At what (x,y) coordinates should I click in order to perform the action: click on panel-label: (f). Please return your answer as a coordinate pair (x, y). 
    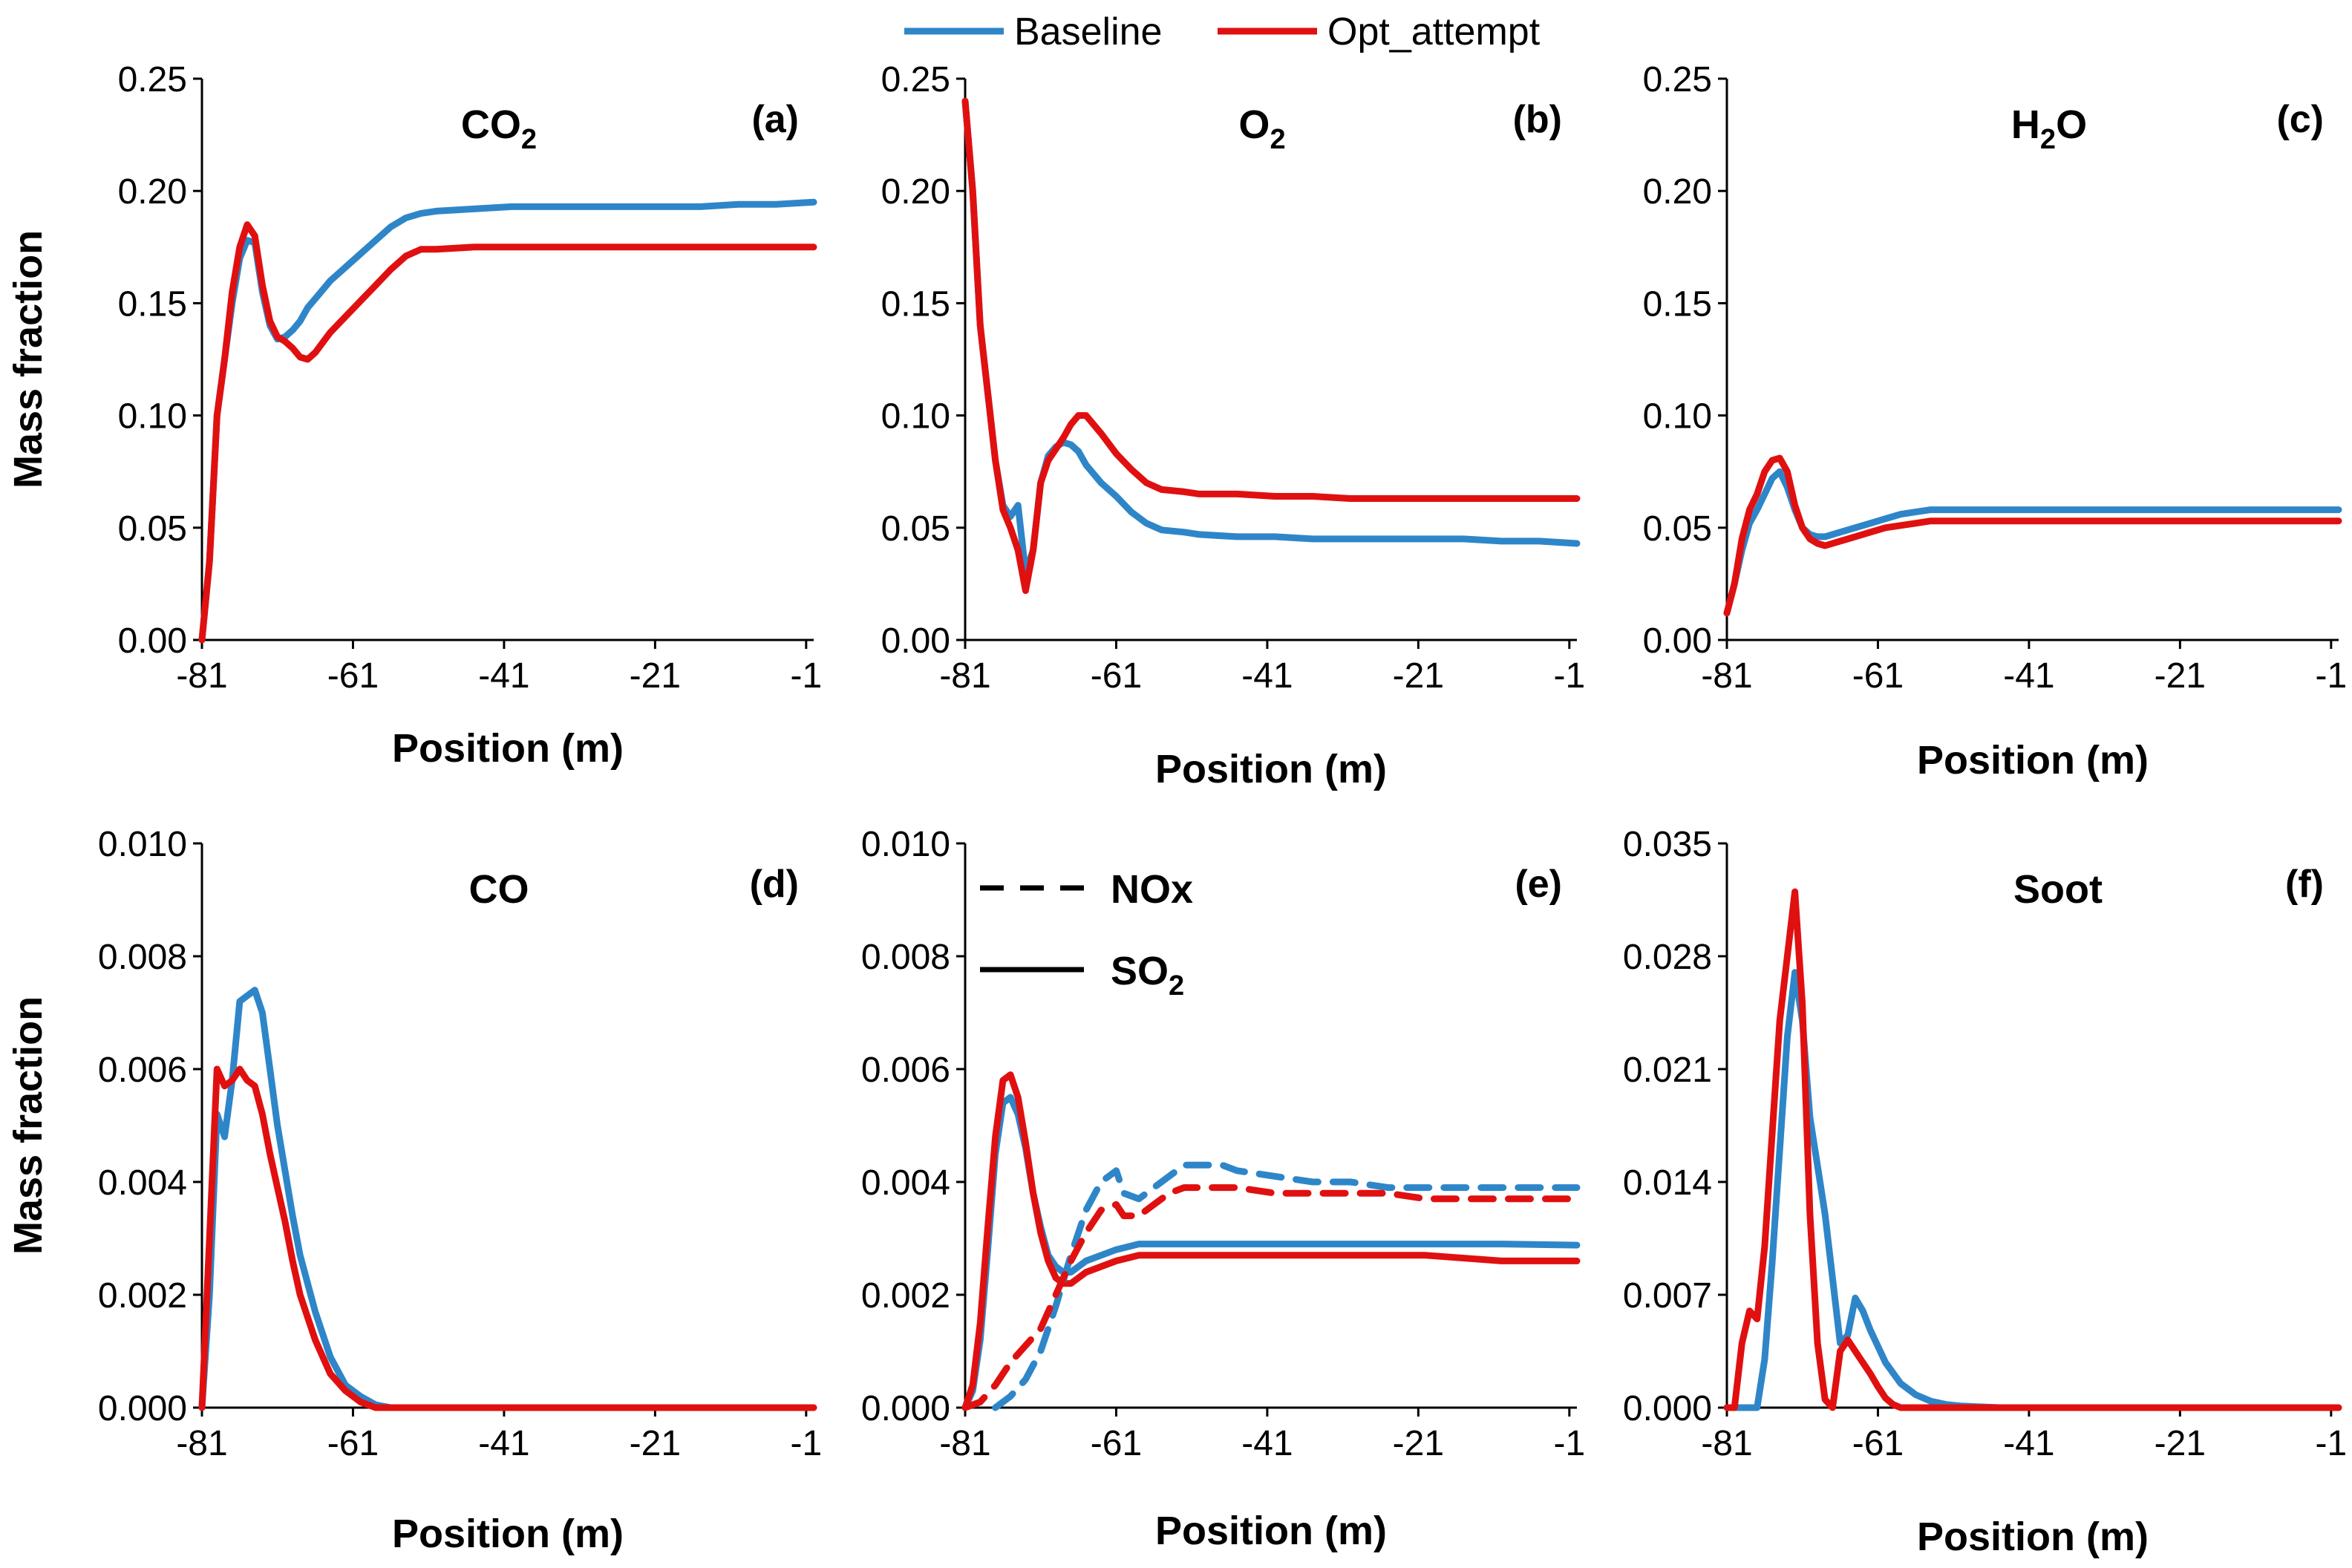
    Looking at the image, I should click on (2304, 884).